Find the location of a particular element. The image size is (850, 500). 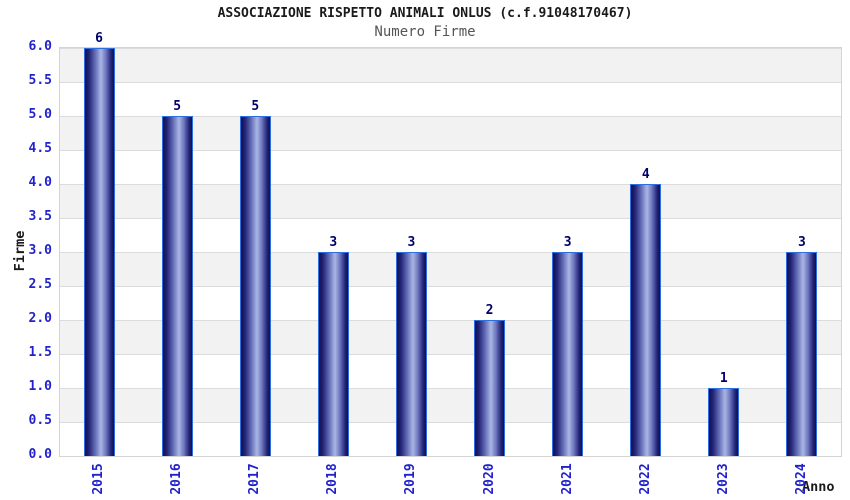

y-tick-label: 0.5 is located at coordinates (40, 420).